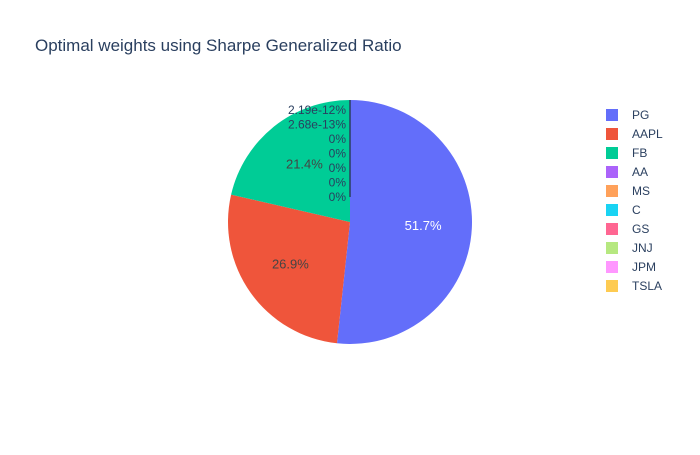 The image size is (700, 455). Describe the element at coordinates (627, 115) in the screenshot. I see `legend-item-pg: PG` at that location.